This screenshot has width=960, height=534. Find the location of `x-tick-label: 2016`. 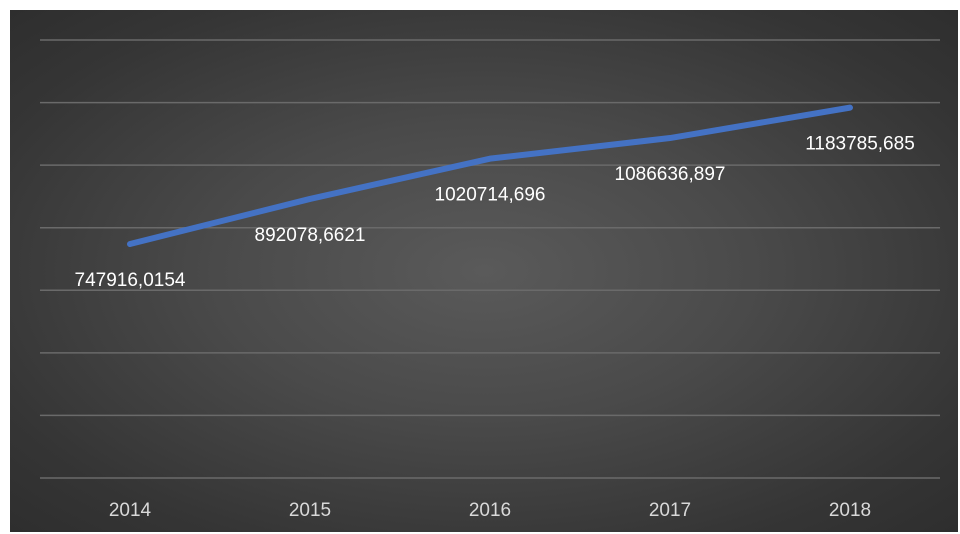

x-tick-label: 2016 is located at coordinates (490, 510).